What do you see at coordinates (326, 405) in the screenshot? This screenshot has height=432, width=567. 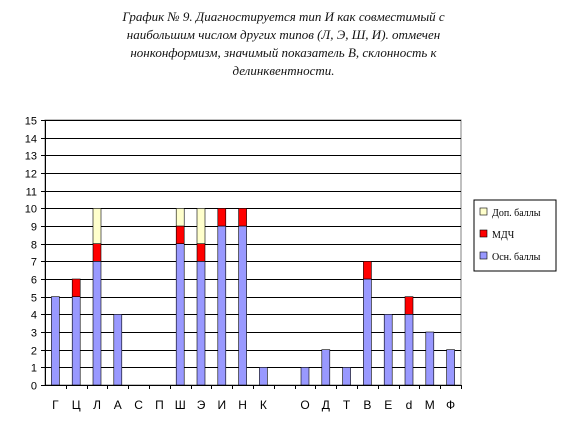 I see `x-tick-label: Д` at bounding box center [326, 405].